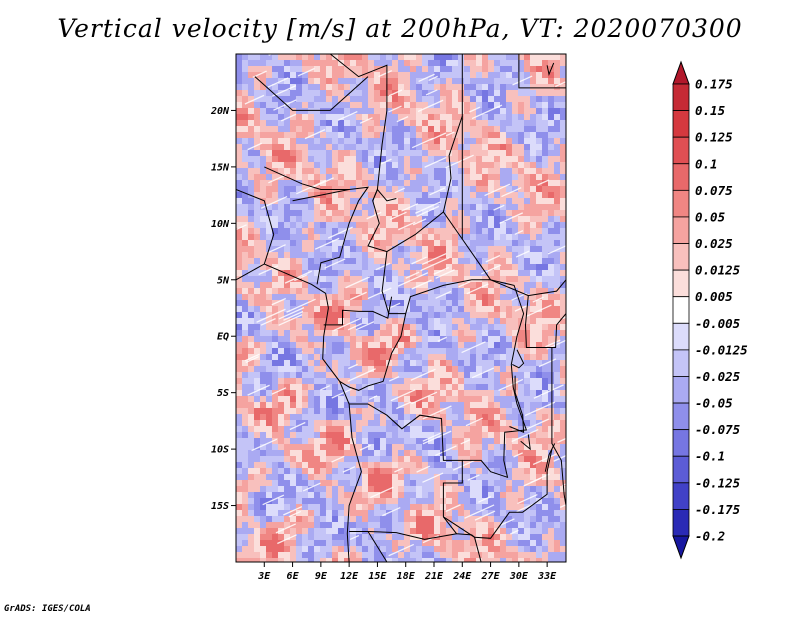 The height and width of the screenshot is (618, 800). Describe the element at coordinates (377, 576) in the screenshot. I see `lon-tick-label: 15E` at that location.